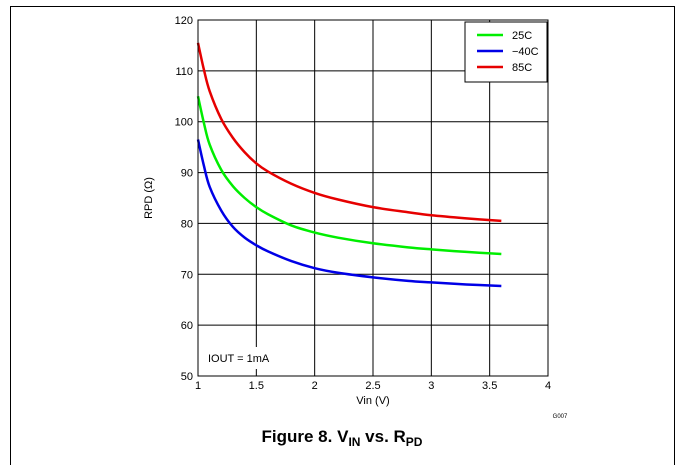 The height and width of the screenshot is (465, 684). I want to click on y-tick-label: 120, so click(184, 21).